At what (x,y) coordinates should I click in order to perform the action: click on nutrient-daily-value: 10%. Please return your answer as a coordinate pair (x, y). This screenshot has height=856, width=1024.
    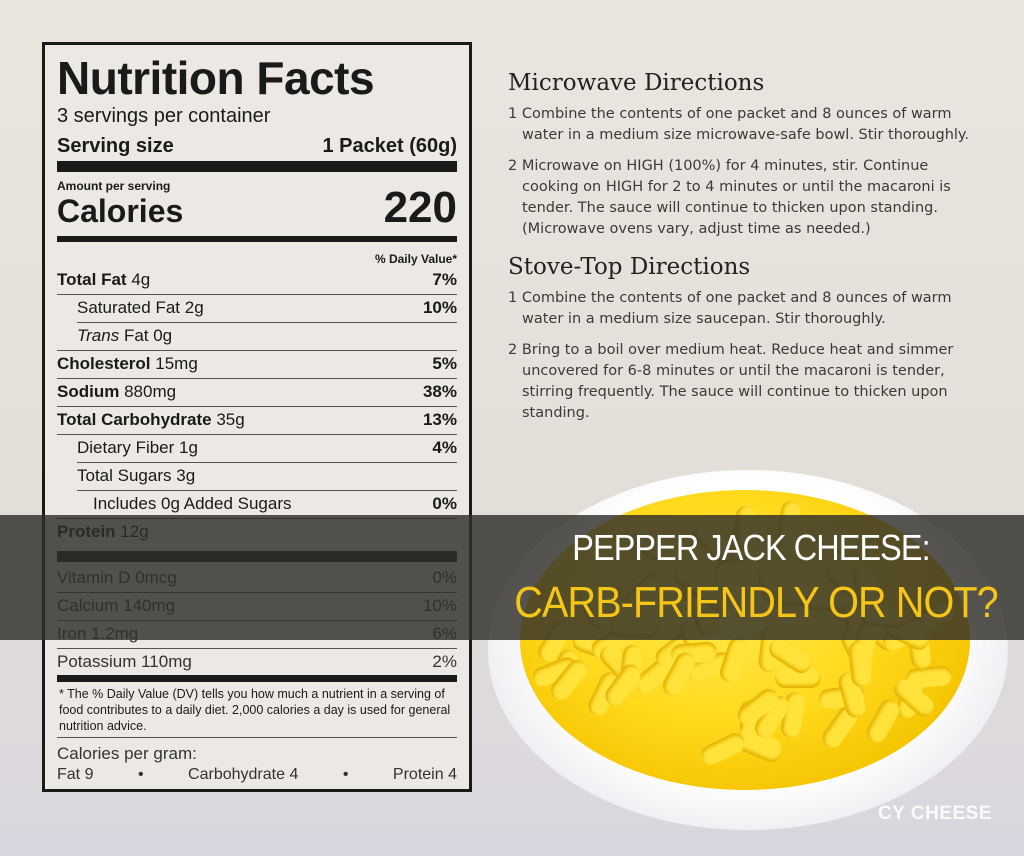
    Looking at the image, I should click on (439, 307).